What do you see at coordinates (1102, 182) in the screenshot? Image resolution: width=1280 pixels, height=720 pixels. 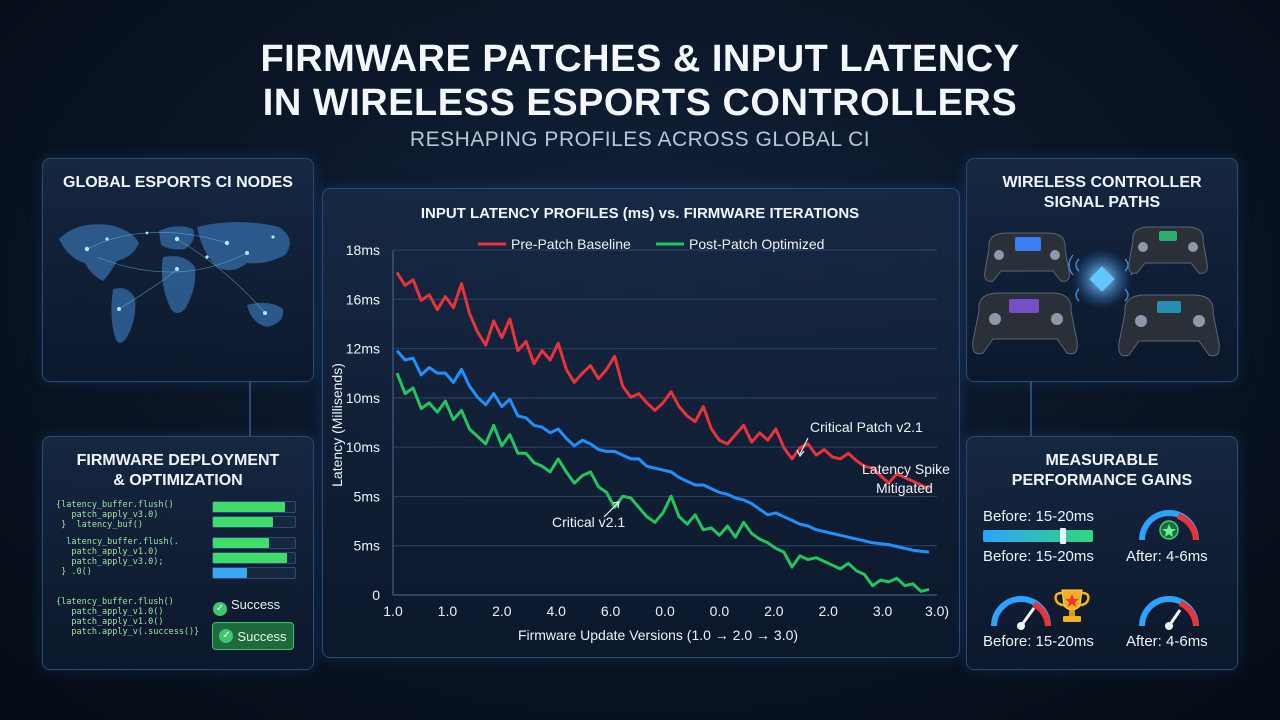 I see `signal-paths-title-line-1: WIRELESS CONTROLLER` at bounding box center [1102, 182].